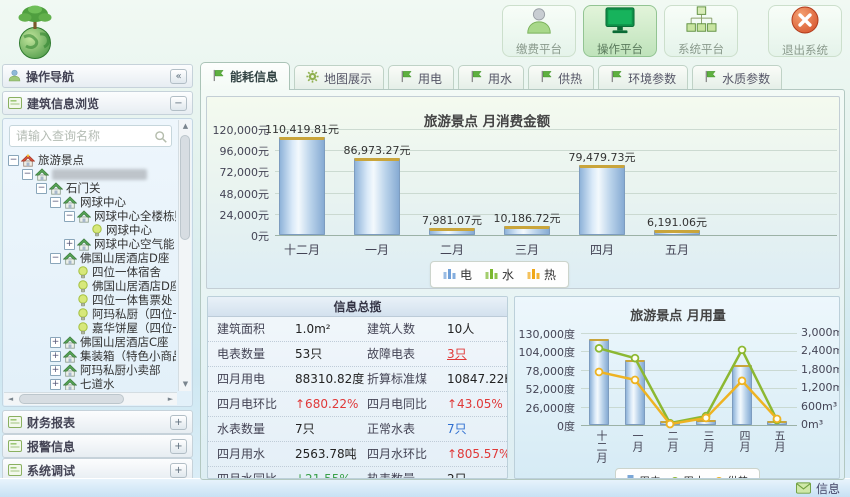 Image resolution: width=850 pixels, height=497 pixels. What do you see at coordinates (91, 216) in the screenshot?
I see `tree-node: − 网球中心全楼栋照` at bounding box center [91, 216].